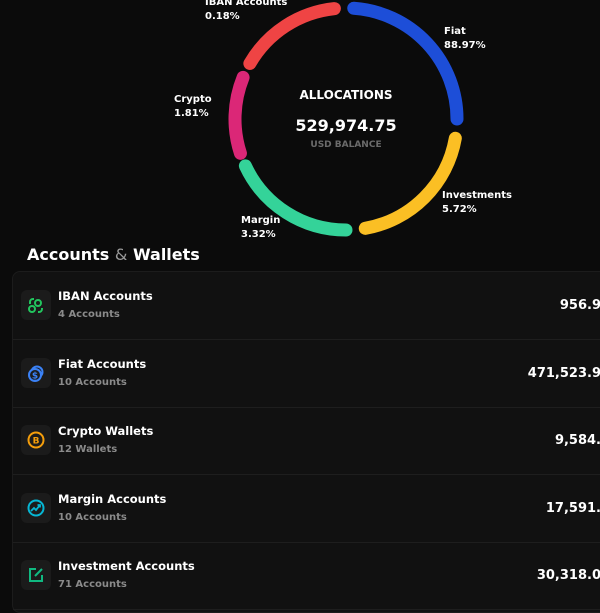  Describe the element at coordinates (306, 509) in the screenshot. I see `account-row: Margin Accounts 10 Accounts 17,591.` at that location.